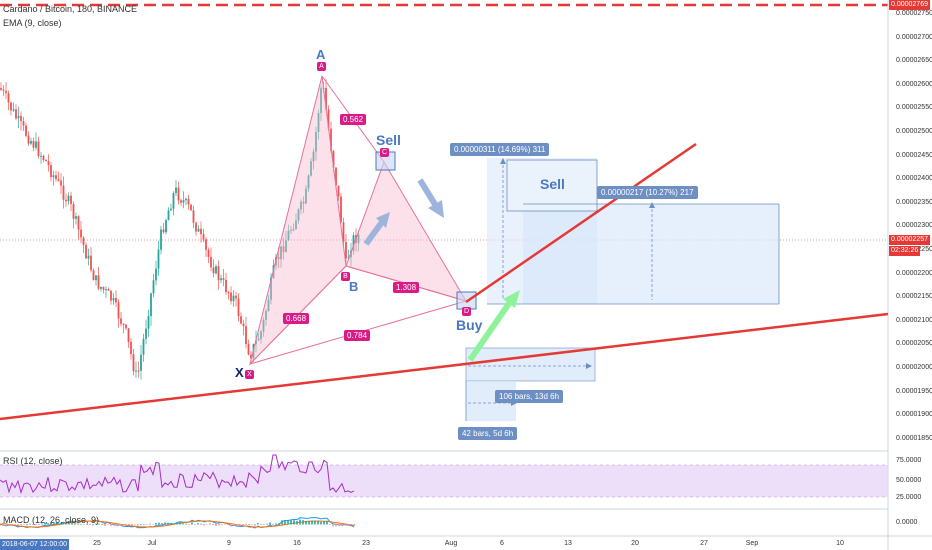  Describe the element at coordinates (909, 240) in the screenshot. I see `current-price-tag: 0.00002257` at that location.